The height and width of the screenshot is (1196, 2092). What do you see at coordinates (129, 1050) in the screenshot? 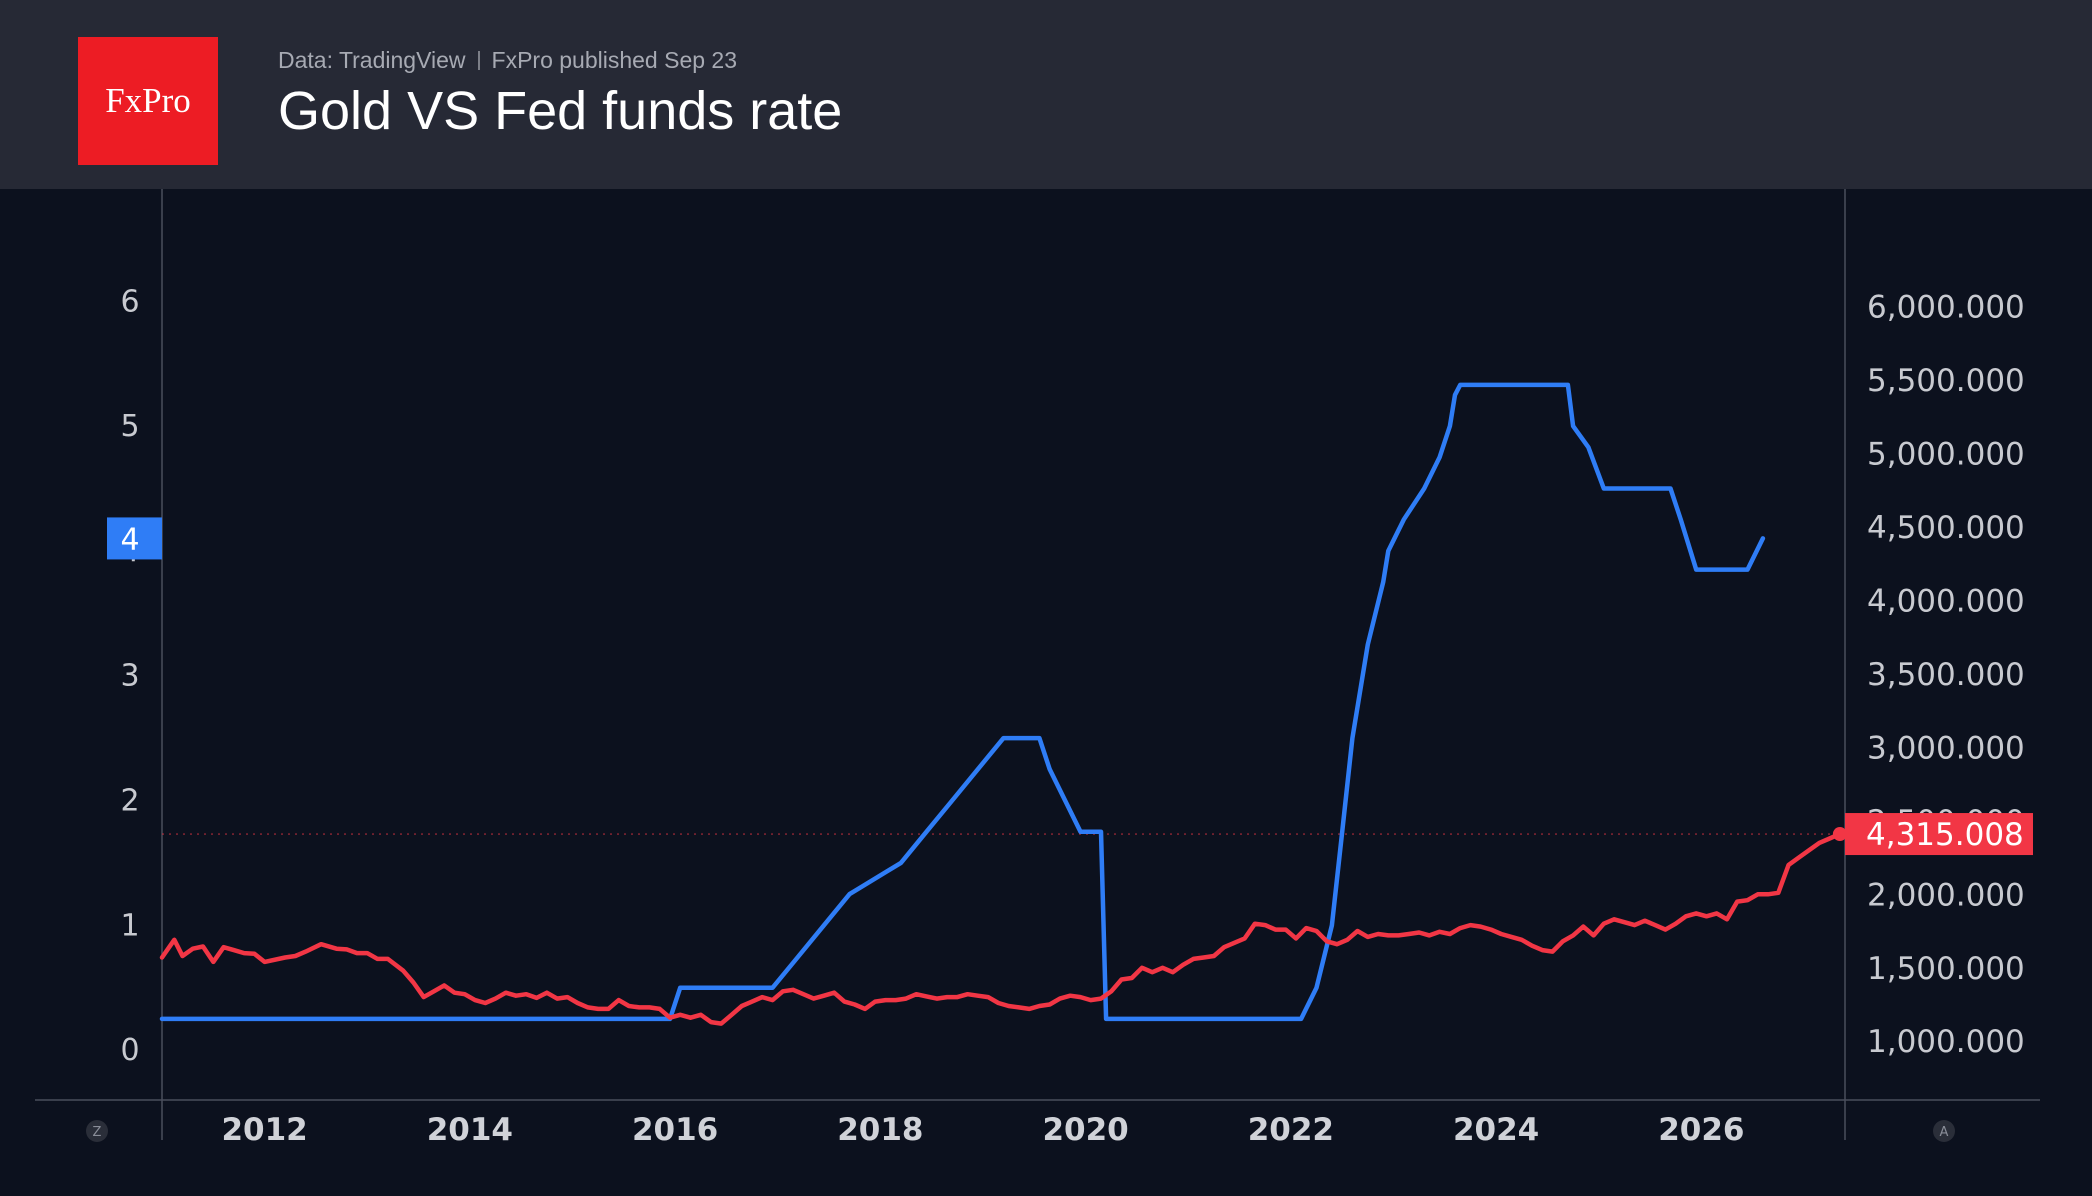
I see `left-tick-label: 0` at bounding box center [129, 1050].